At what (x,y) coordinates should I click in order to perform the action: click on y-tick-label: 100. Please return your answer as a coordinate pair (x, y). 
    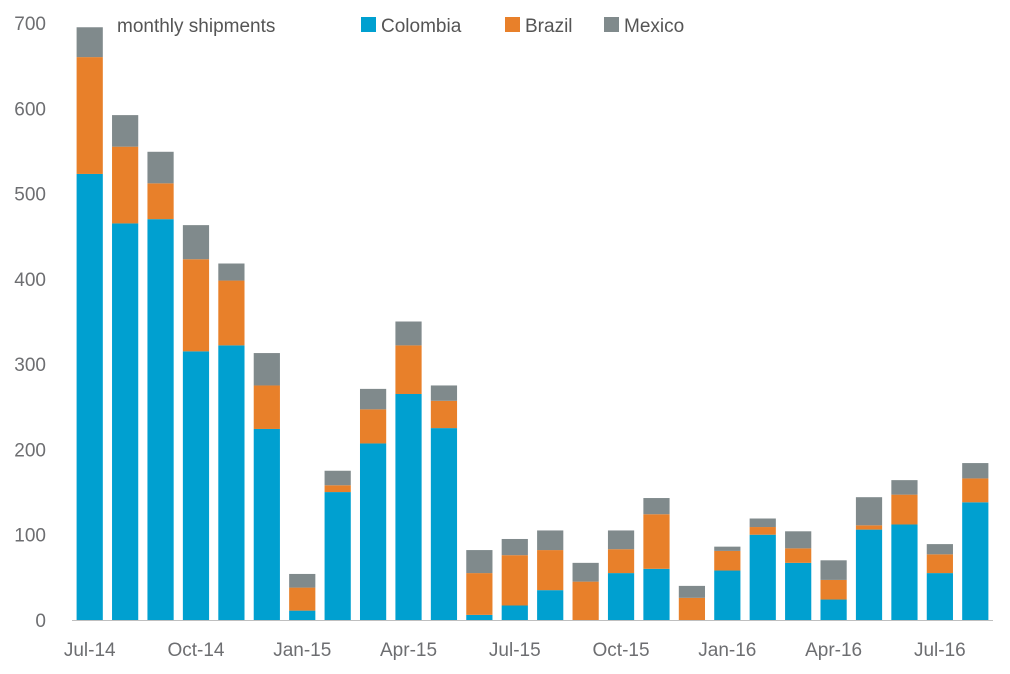
    Looking at the image, I should click on (30, 536).